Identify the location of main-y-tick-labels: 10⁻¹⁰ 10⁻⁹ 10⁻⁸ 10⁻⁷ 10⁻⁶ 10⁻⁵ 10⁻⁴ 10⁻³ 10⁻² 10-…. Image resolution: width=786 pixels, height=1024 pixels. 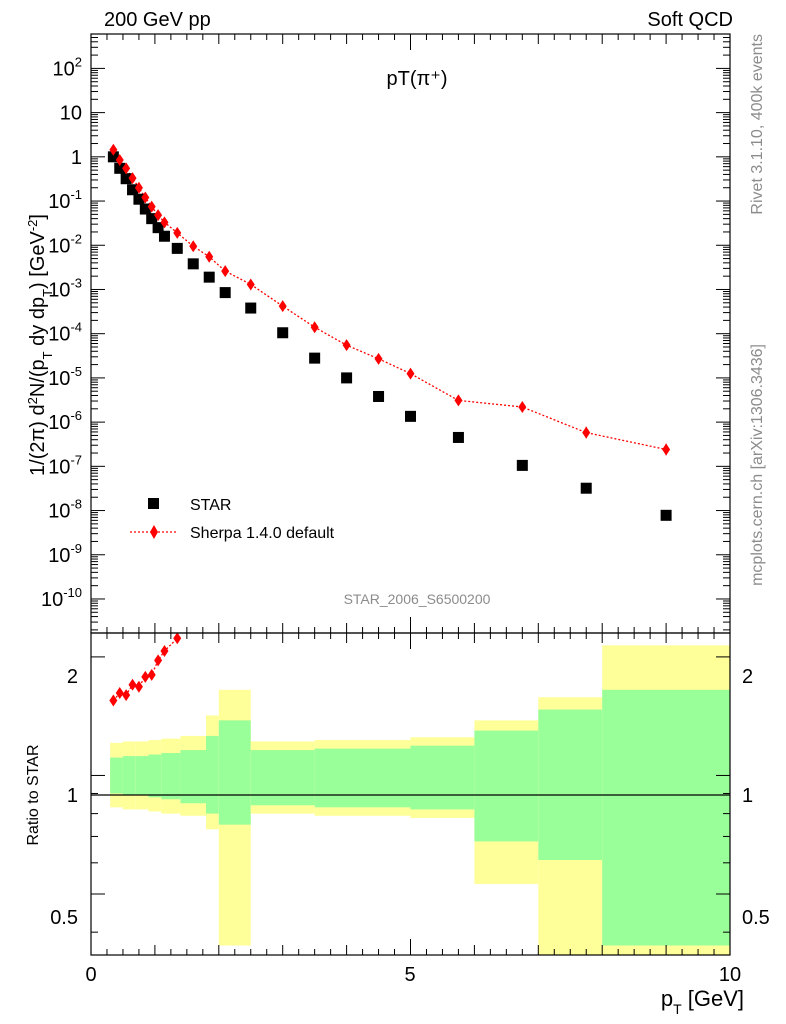
(61, 332).